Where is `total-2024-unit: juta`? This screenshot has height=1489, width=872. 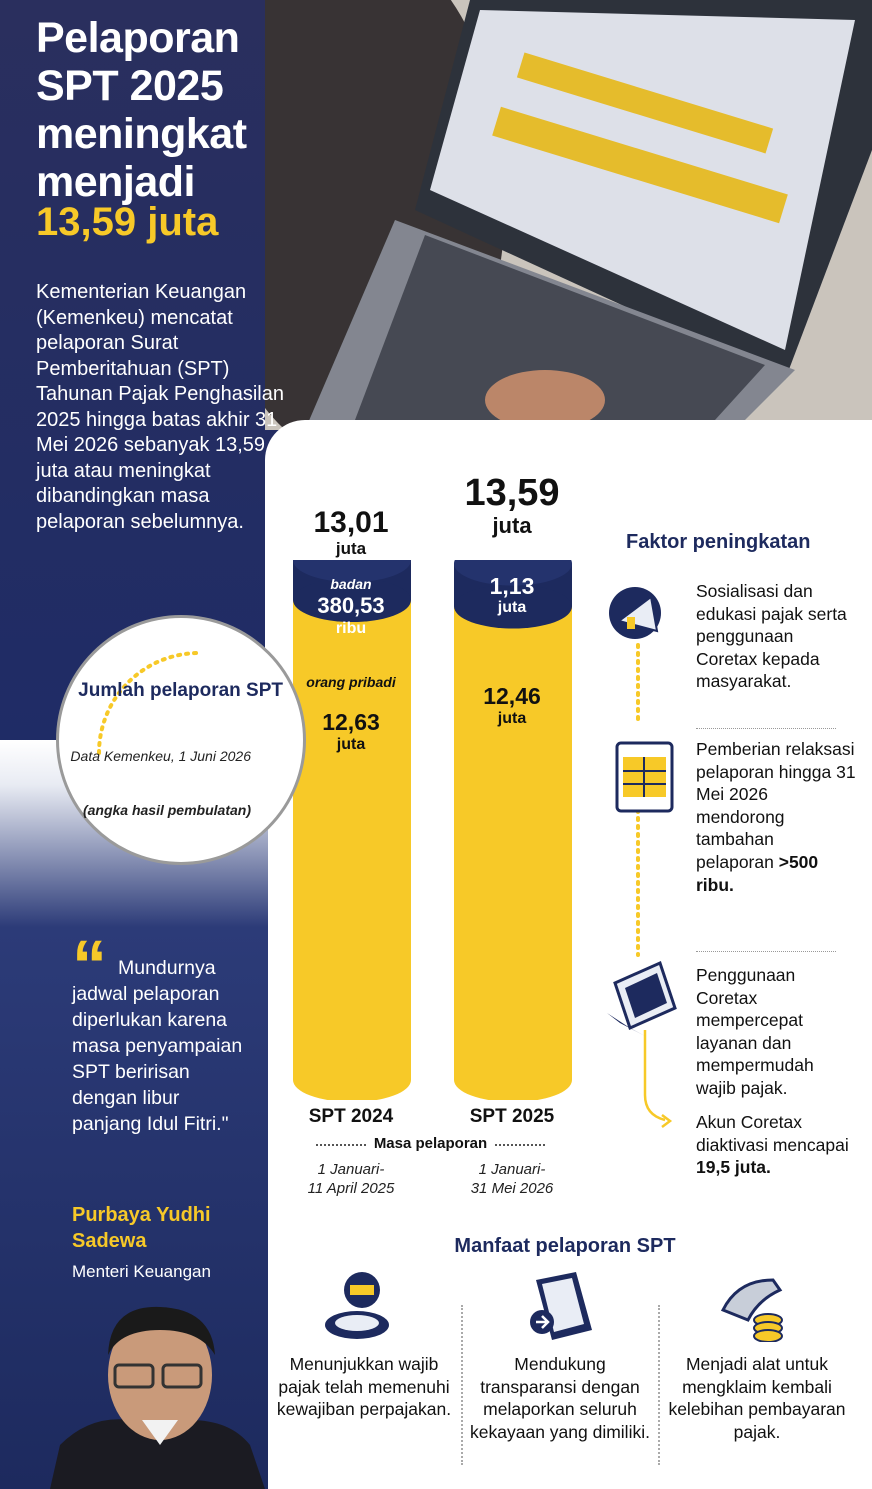 total-2024-unit: juta is located at coordinates (351, 548).